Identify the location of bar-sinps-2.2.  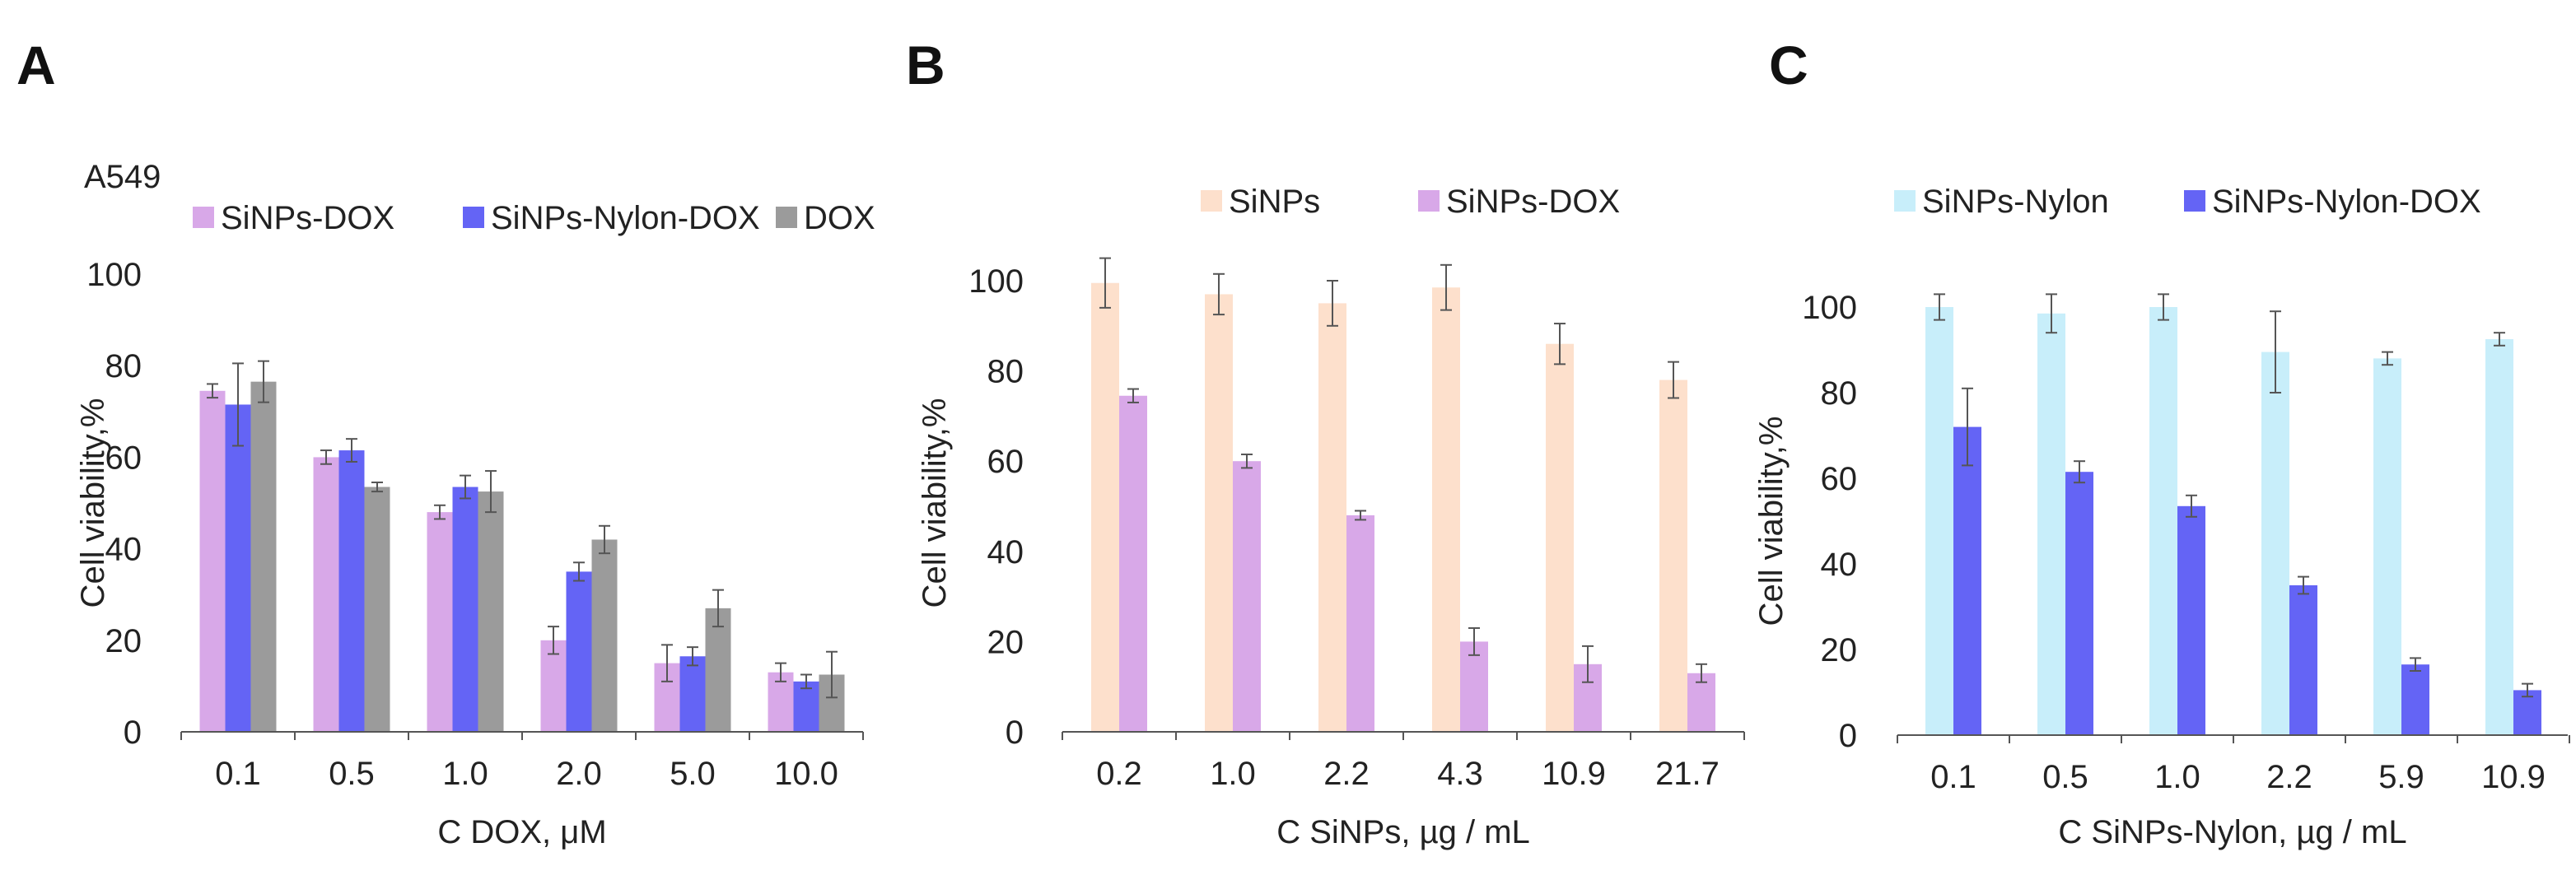
(1332, 517).